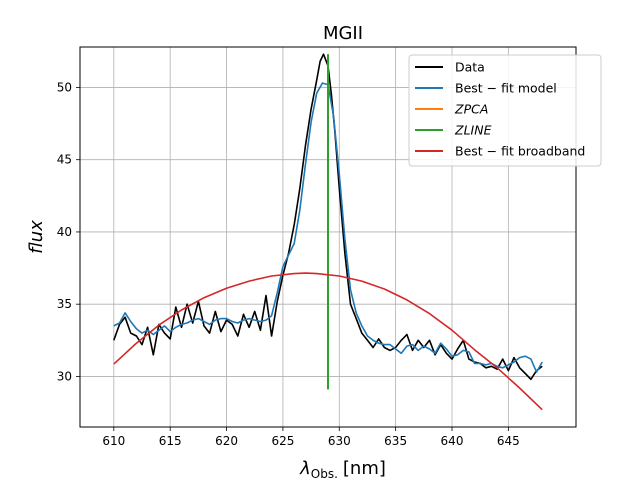  What do you see at coordinates (473, 130) in the screenshot?
I see `legend-label: ZLINE` at bounding box center [473, 130].